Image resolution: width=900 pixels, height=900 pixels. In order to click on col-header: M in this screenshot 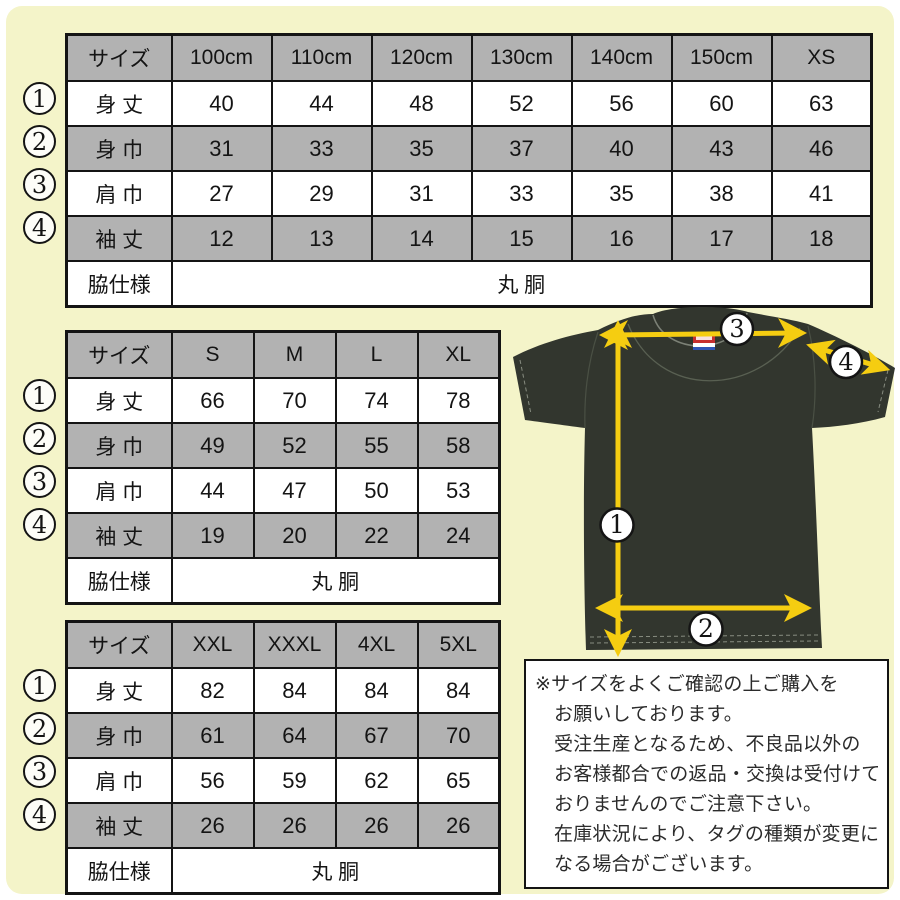, I will do `click(294, 354)`.